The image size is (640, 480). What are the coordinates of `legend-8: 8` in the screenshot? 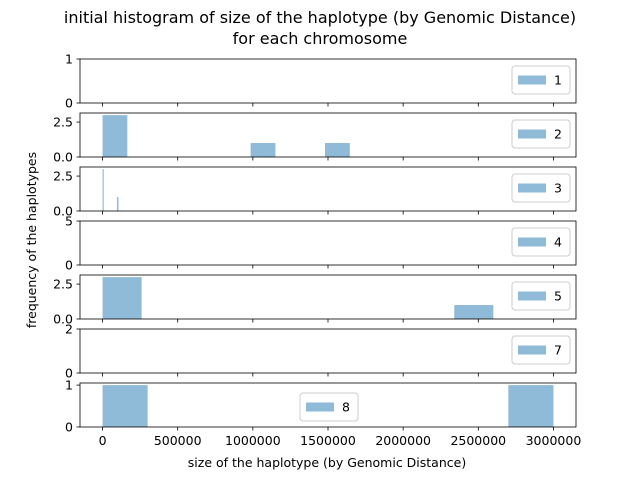 It's located at (329, 407).